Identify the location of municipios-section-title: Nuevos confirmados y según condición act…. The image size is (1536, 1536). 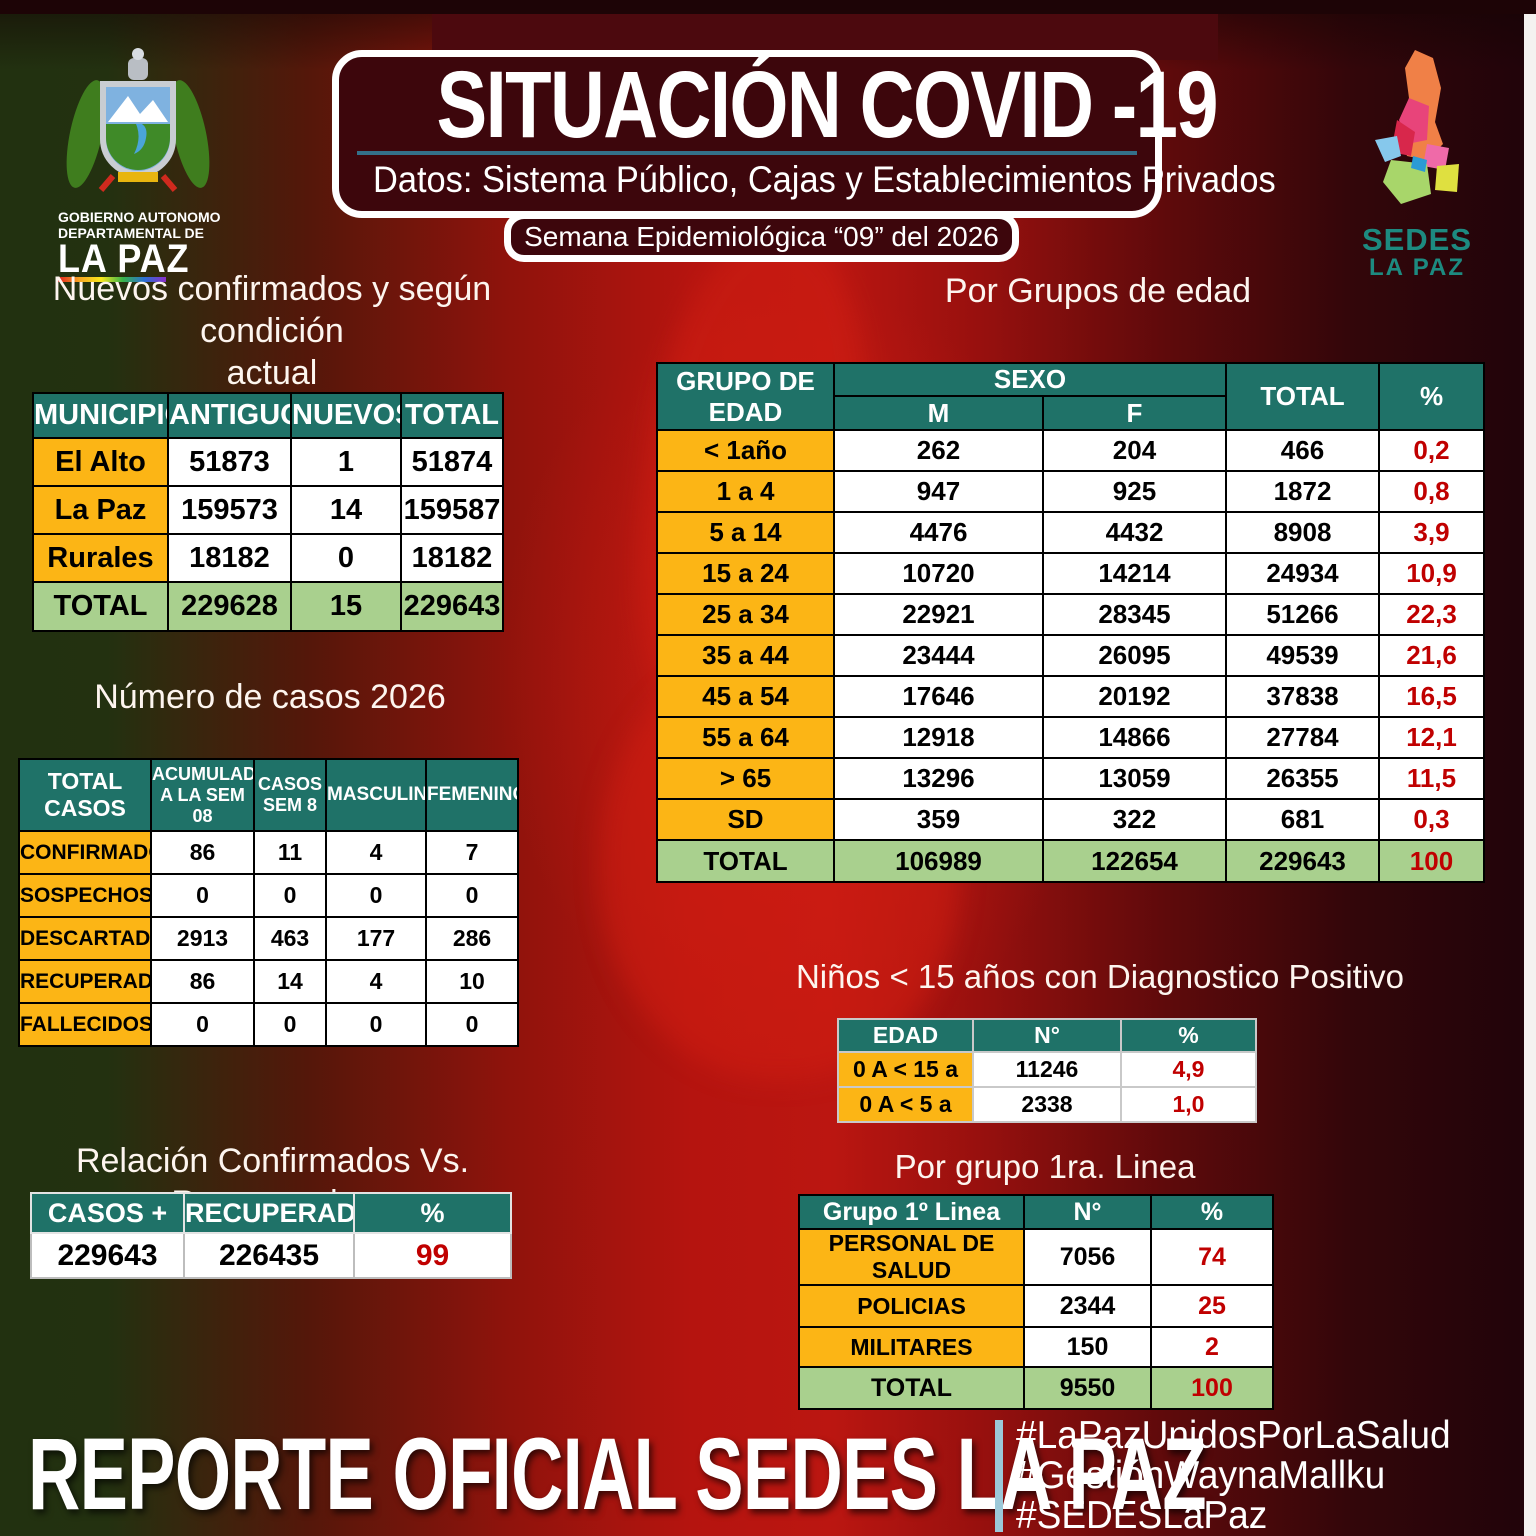
(272, 331).